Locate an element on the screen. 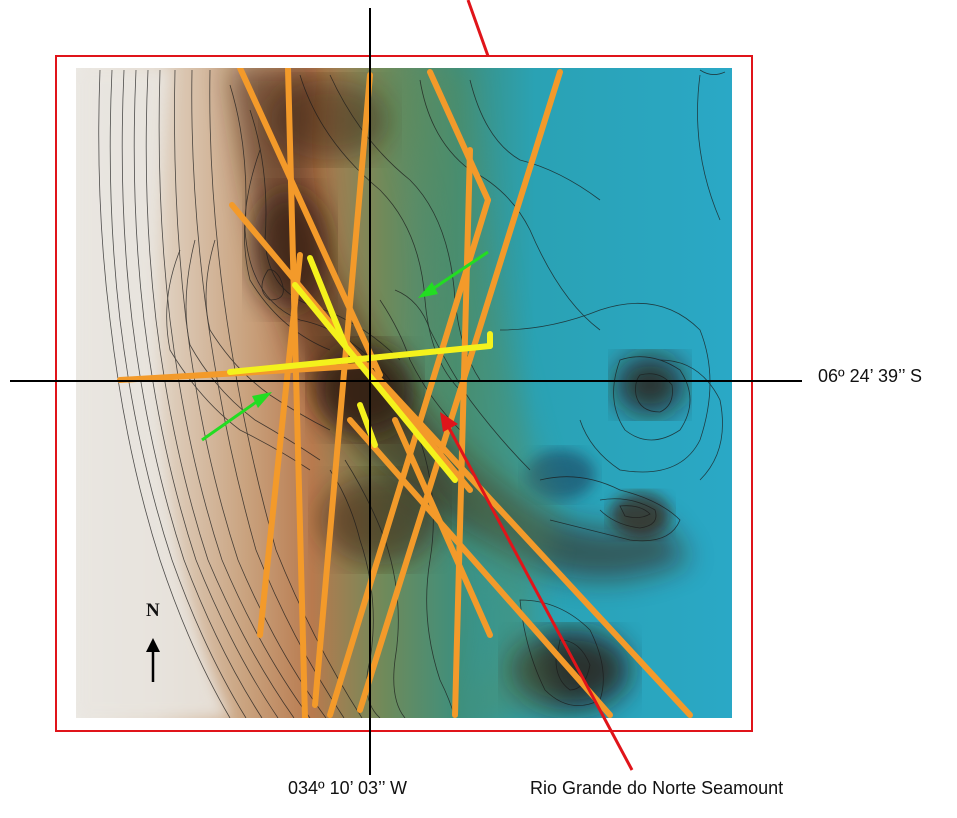 The width and height of the screenshot is (957, 818). longitude-label: 034º 10’ 03’’ W is located at coordinates (347, 788).